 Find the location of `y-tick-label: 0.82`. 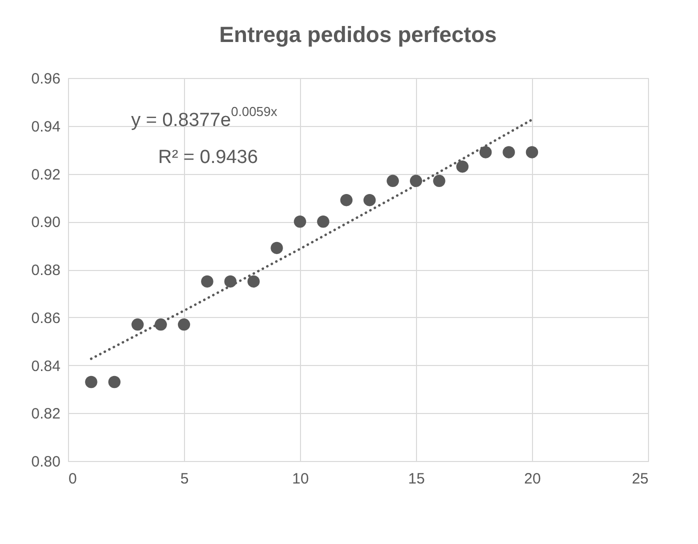

y-tick-label: 0.82 is located at coordinates (45, 414).